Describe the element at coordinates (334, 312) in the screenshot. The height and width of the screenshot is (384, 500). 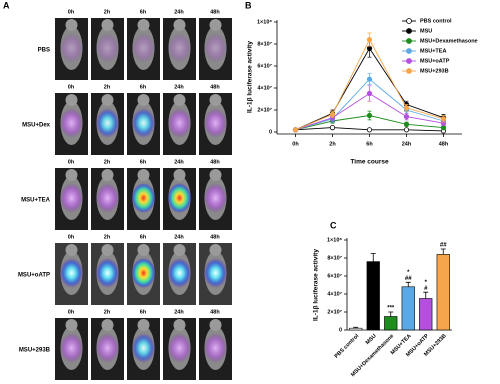
I see `y-tick-label: 2×10⁷` at that location.